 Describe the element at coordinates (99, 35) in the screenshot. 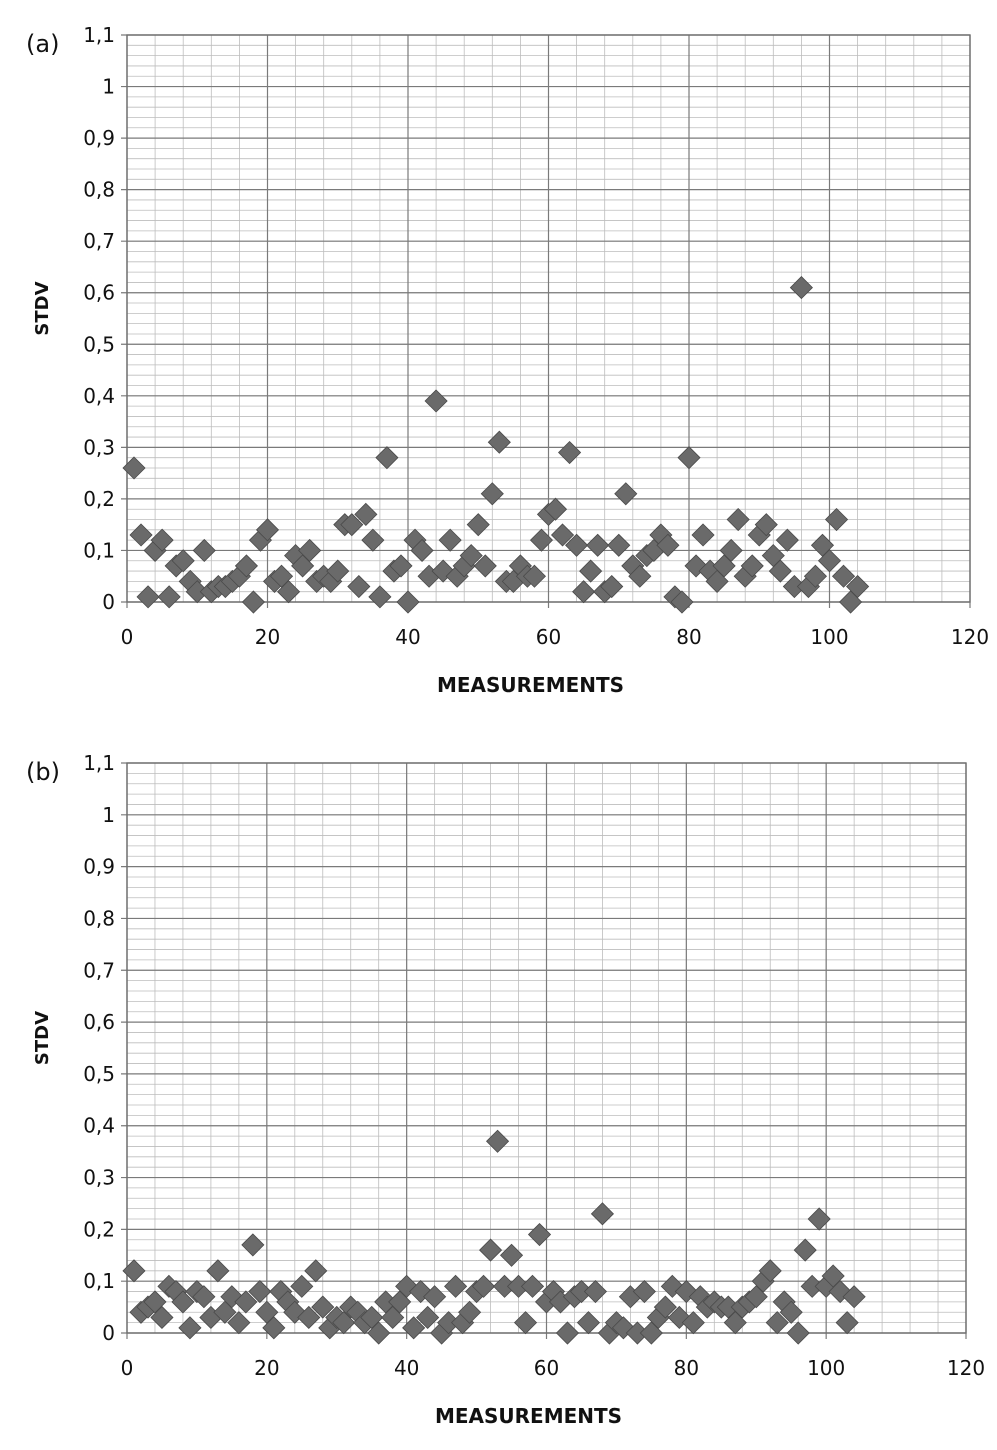

I see `y-tick-label: 1,1` at that location.